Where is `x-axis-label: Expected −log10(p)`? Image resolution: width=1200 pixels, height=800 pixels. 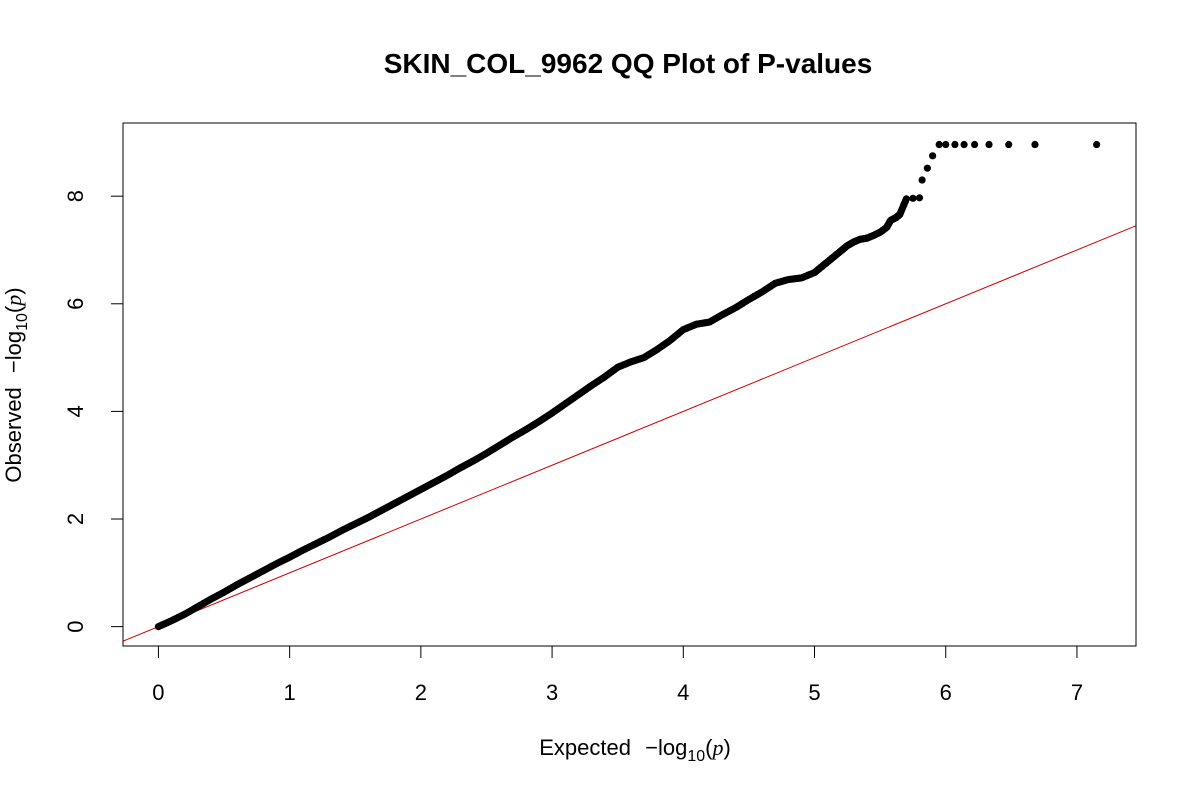
x-axis-label: Expected −log10(p) is located at coordinates (635, 750).